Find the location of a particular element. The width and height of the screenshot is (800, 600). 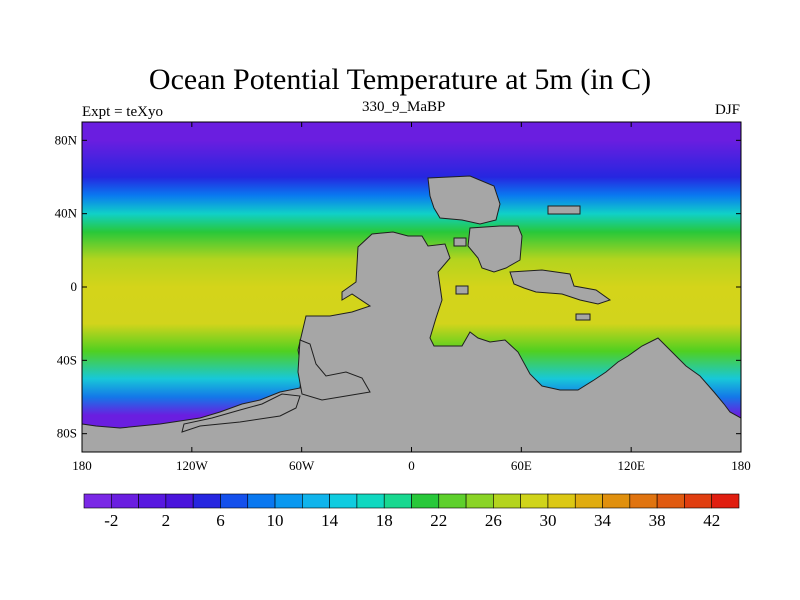

land-east-block is located at coordinates (495, 249).